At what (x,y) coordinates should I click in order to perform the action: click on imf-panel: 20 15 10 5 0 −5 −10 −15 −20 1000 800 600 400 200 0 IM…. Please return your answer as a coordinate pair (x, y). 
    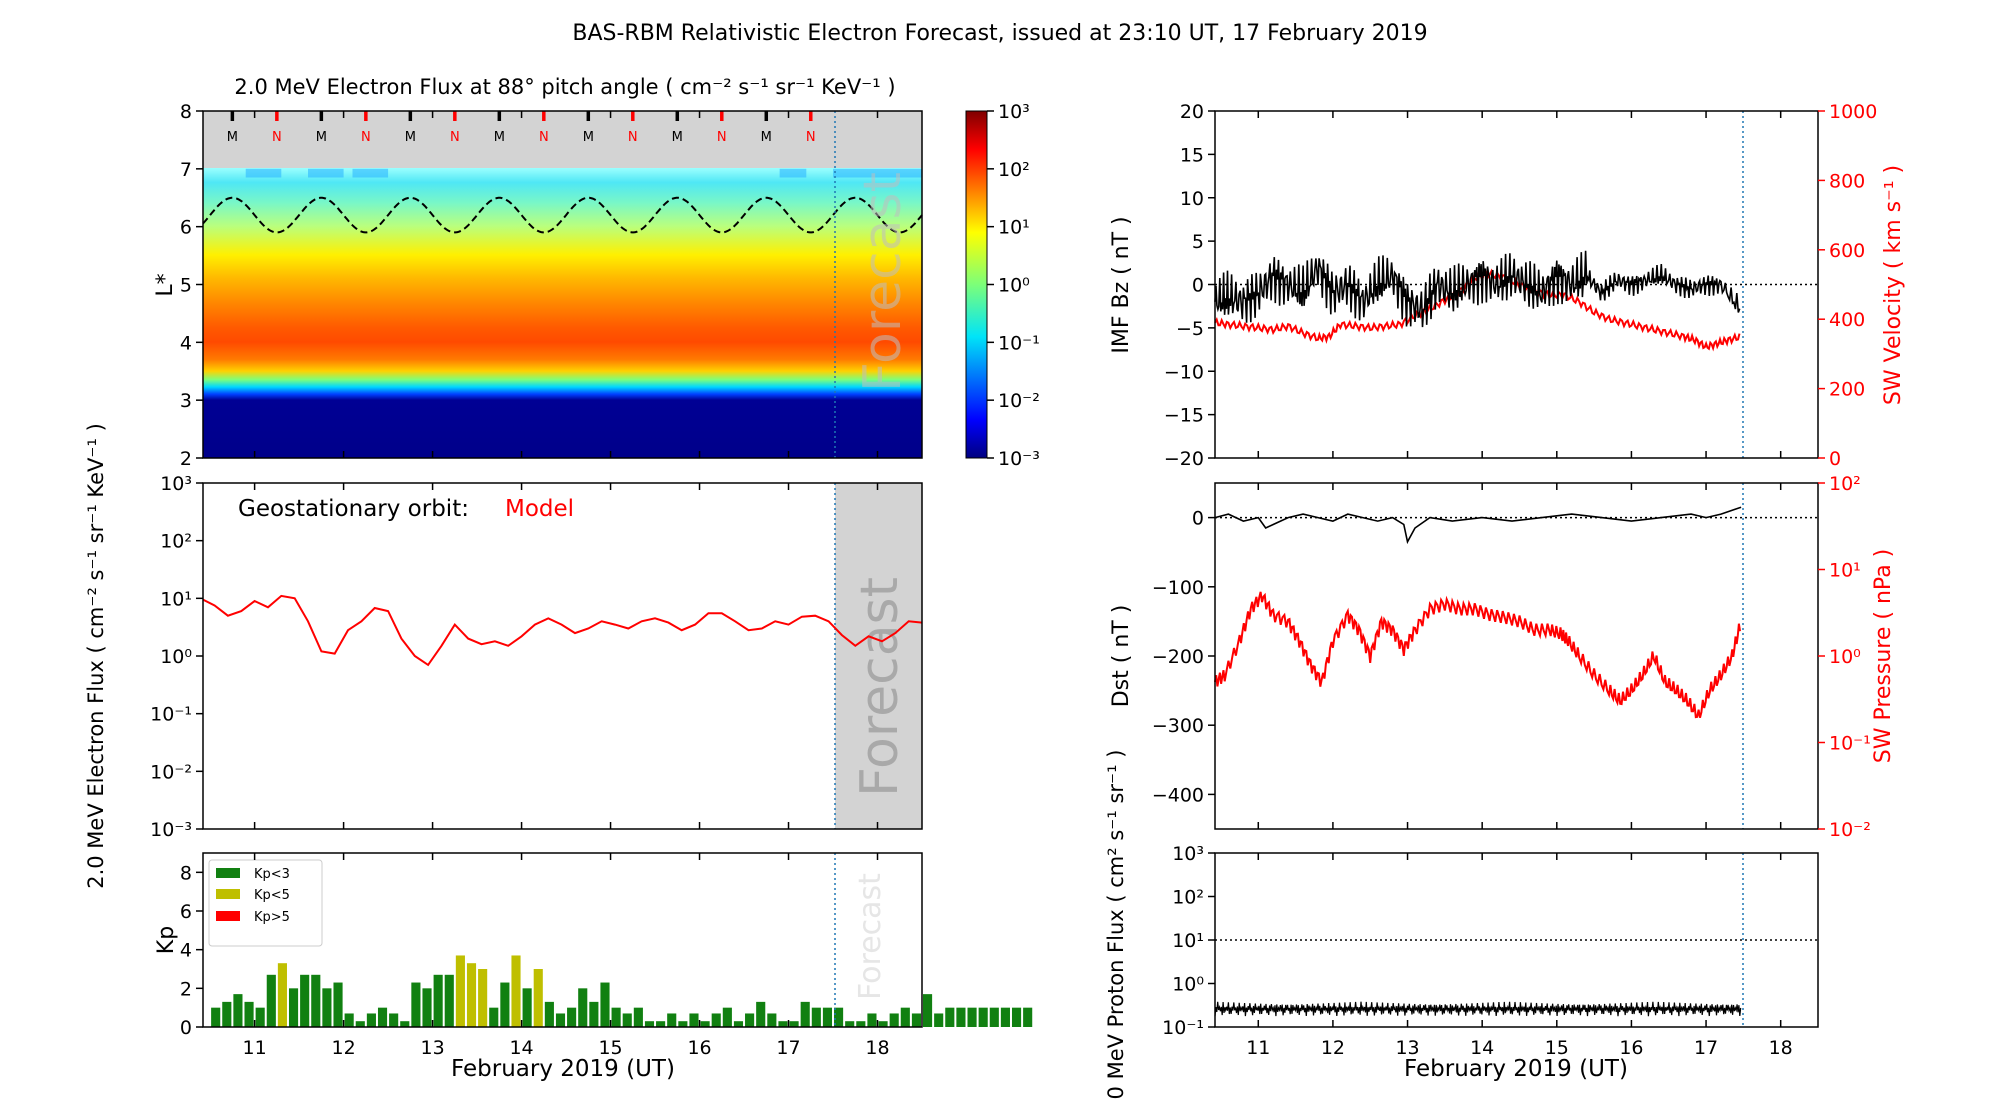
    Looking at the image, I should click on (1507, 285).